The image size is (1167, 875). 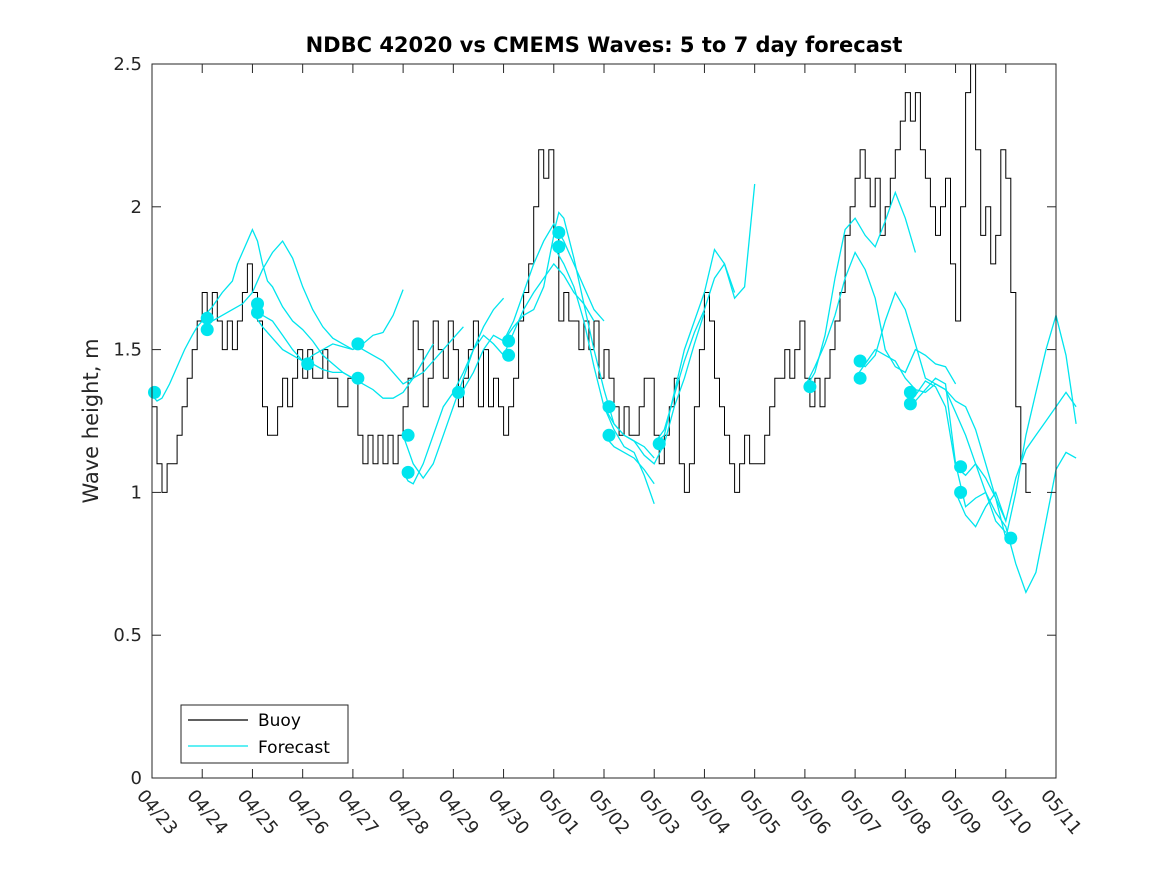 I want to click on y-tick-label: 0.5, so click(x=127, y=635).